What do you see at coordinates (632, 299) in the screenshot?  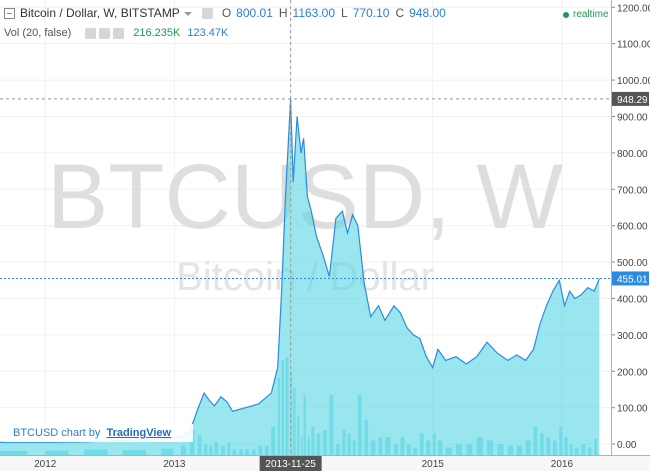 I see `y-tick-label: 400.00` at bounding box center [632, 299].